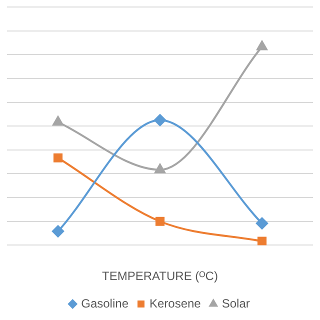 This screenshot has height=320, width=320. Describe the element at coordinates (175, 303) in the screenshot. I see `legend-label: Kerosene` at that location.